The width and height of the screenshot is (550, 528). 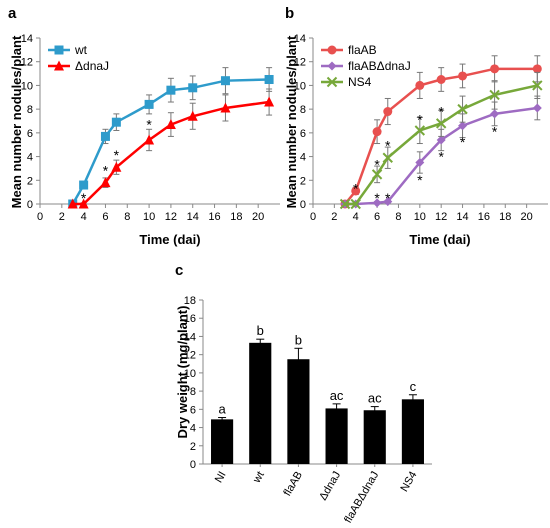 What do you see at coordinates (190, 337) in the screenshot?
I see `chart-c-y-tick-label: 14` at bounding box center [190, 337].